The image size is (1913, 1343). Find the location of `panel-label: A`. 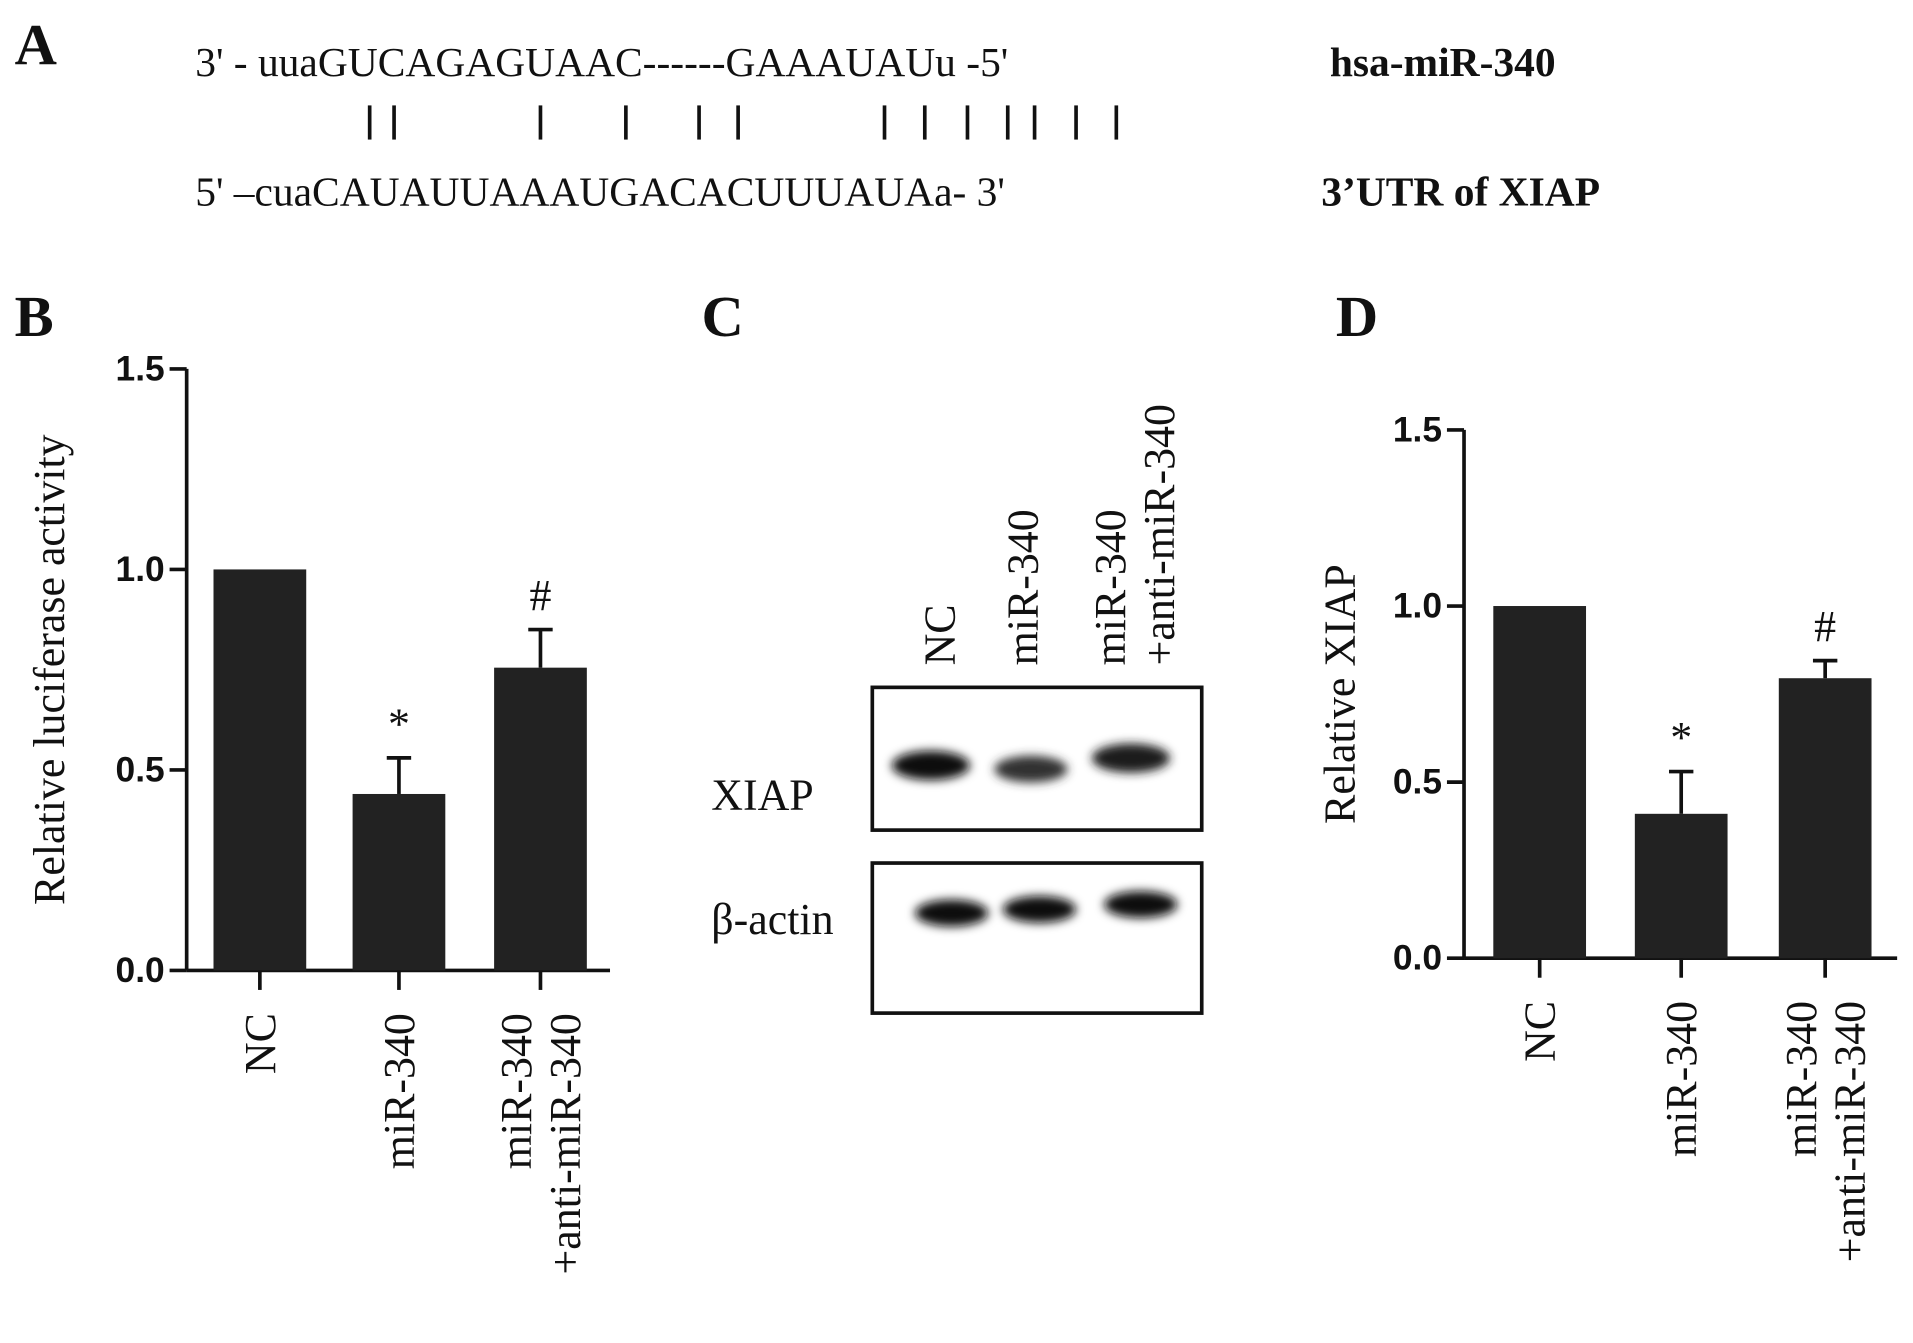

panel-label: A is located at coordinates (36, 44).